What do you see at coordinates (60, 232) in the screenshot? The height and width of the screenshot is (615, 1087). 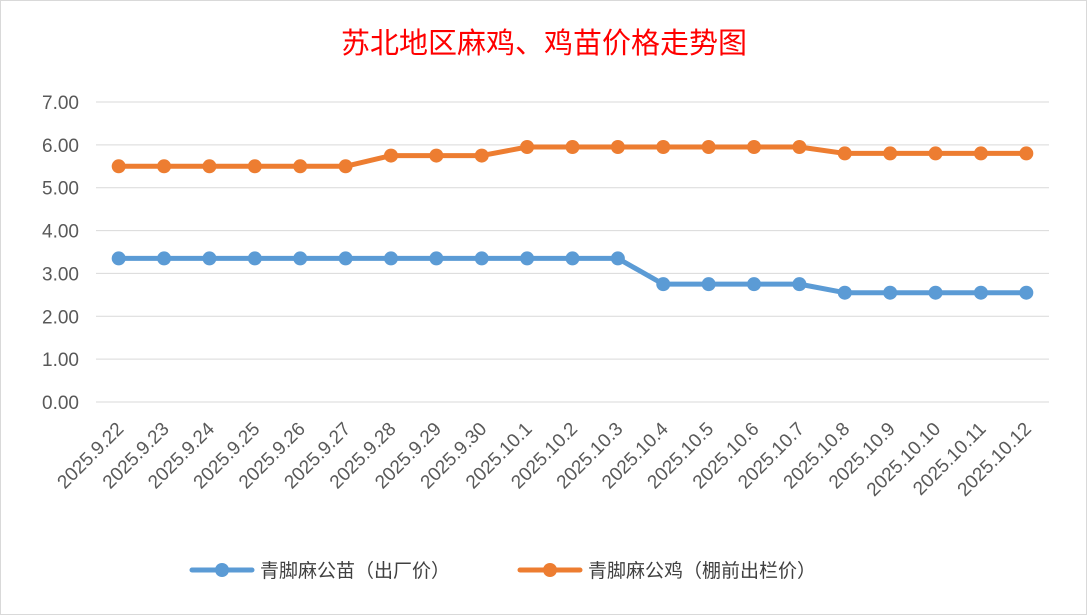 I see `y-tick-label: 4.00` at bounding box center [60, 232].